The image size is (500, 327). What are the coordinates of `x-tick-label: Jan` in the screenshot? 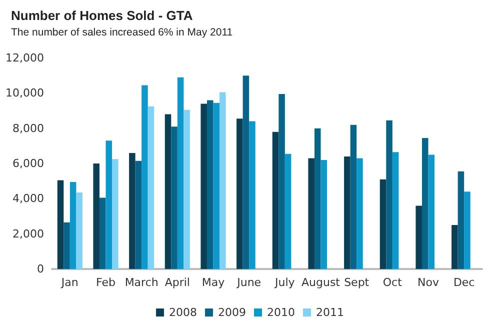 It's located at (69, 282).